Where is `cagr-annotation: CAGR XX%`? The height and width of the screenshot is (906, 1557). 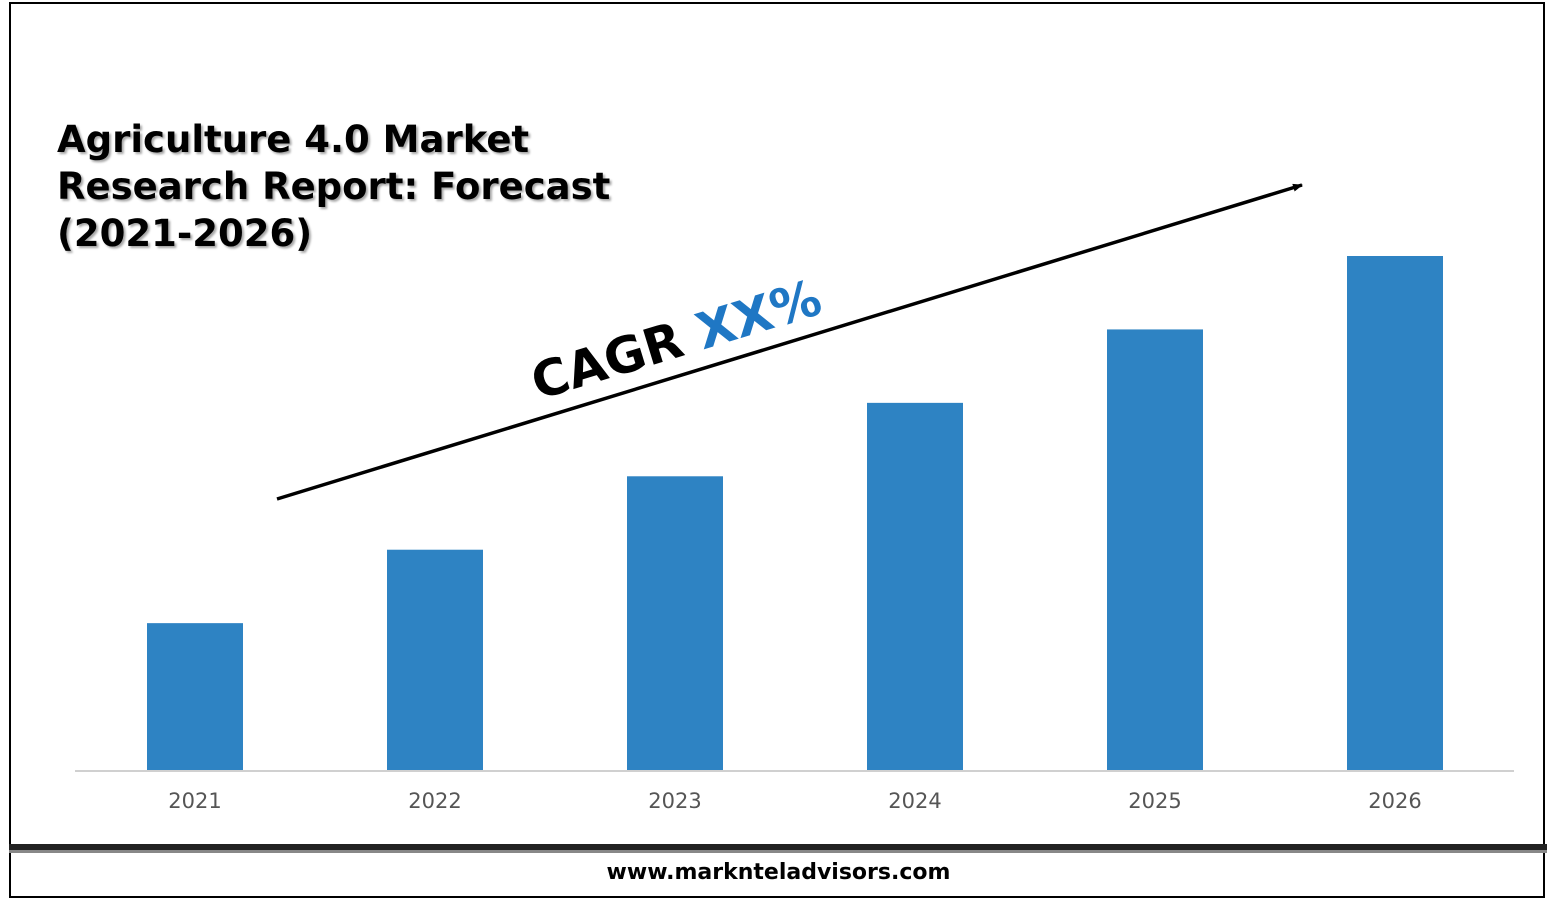 cagr-annotation: CAGR XX% is located at coordinates (676, 339).